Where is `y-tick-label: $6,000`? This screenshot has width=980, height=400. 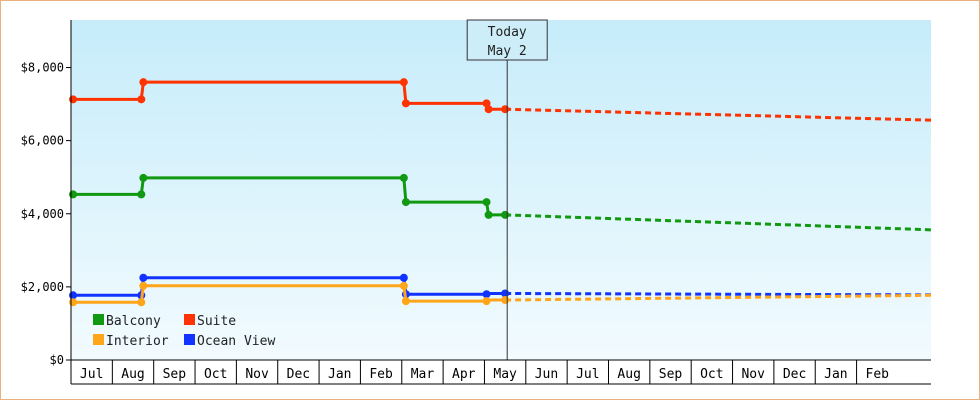
y-tick-label: $6,000 is located at coordinates (42, 141).